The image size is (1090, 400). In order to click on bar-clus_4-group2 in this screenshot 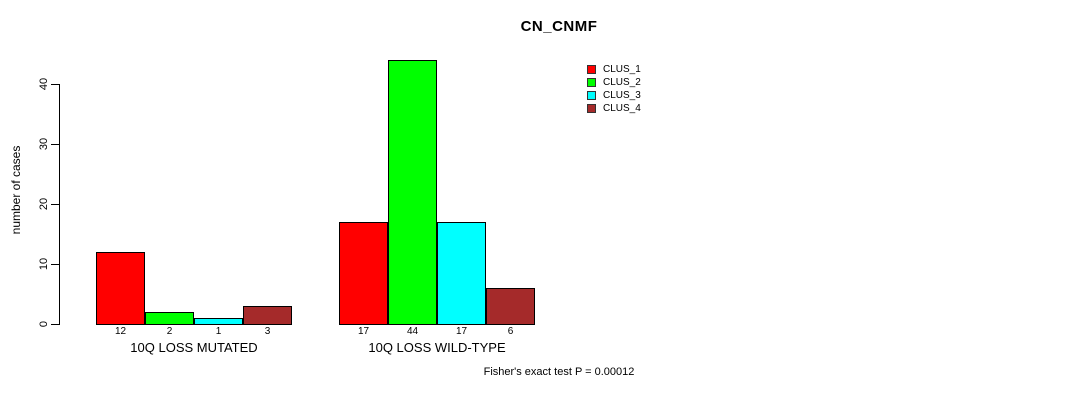, I will do `click(510, 306)`.